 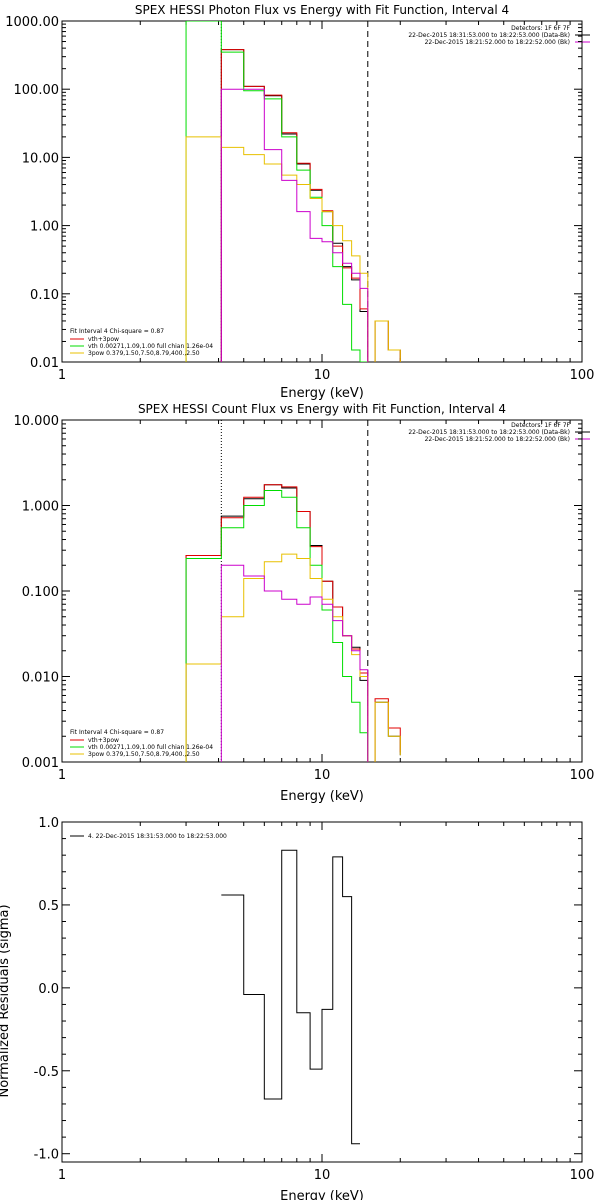 What do you see at coordinates (48, 906) in the screenshot?
I see `y-tick-label: 0.5` at bounding box center [48, 906].